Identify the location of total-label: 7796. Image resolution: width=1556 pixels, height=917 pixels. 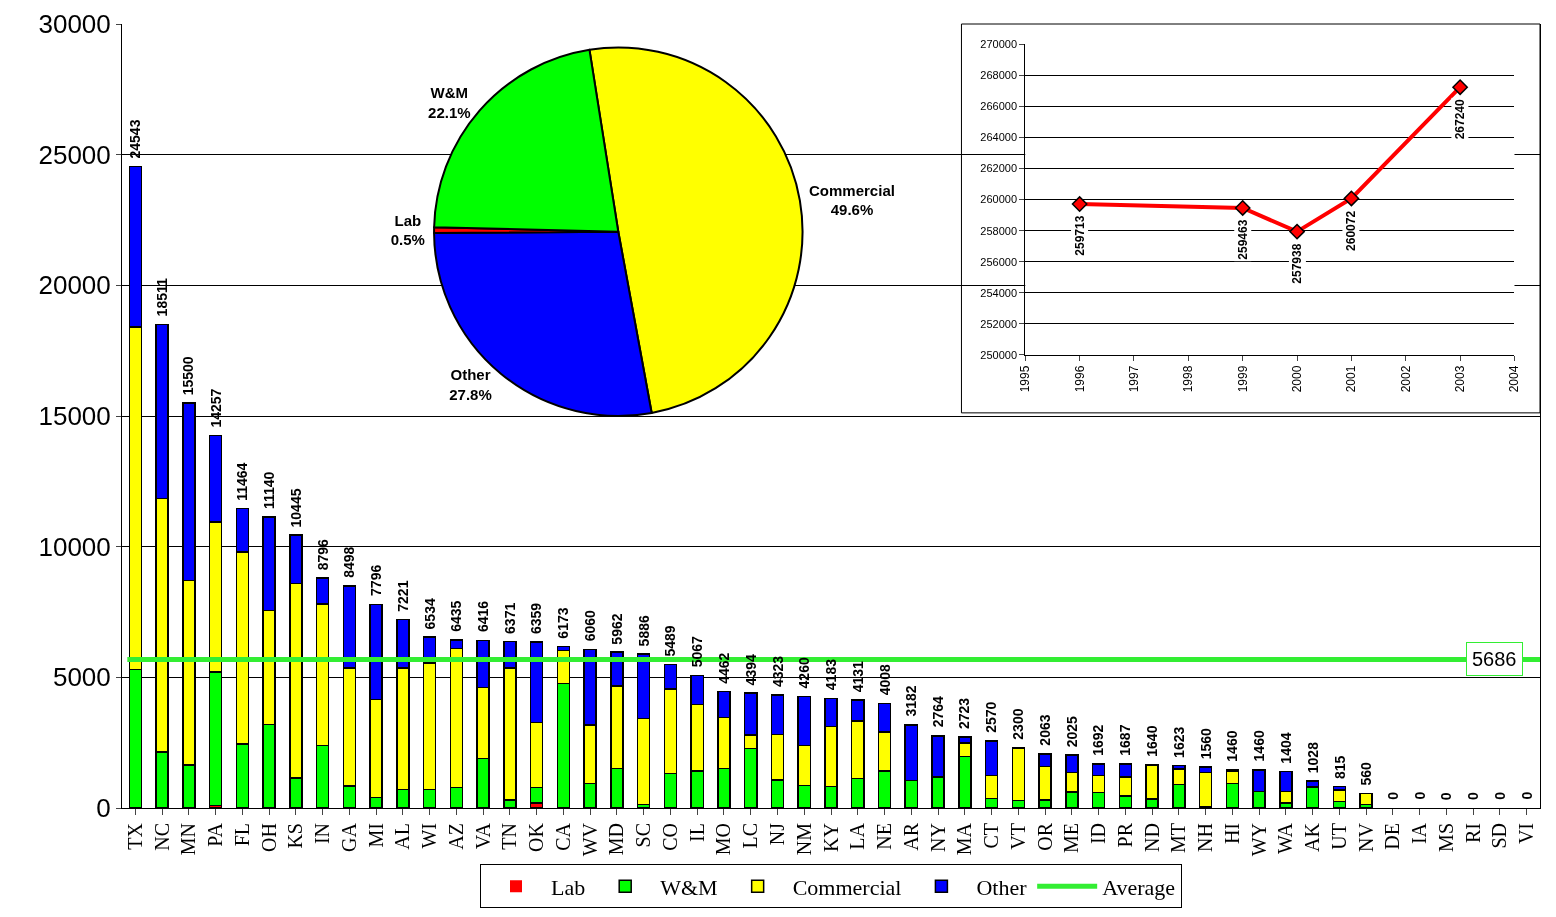
(376, 580).